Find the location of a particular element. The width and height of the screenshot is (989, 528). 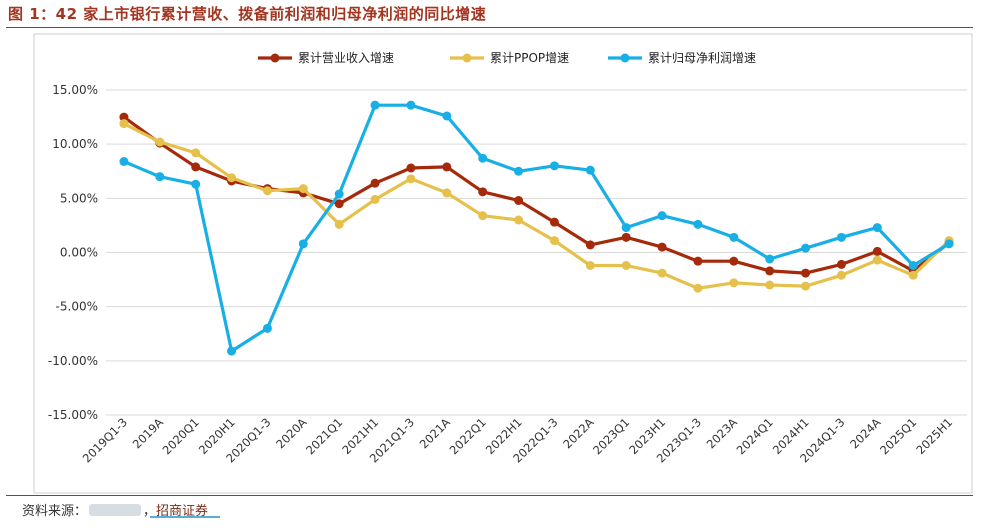

y-tick-label: 0.00% is located at coordinates (79, 253).